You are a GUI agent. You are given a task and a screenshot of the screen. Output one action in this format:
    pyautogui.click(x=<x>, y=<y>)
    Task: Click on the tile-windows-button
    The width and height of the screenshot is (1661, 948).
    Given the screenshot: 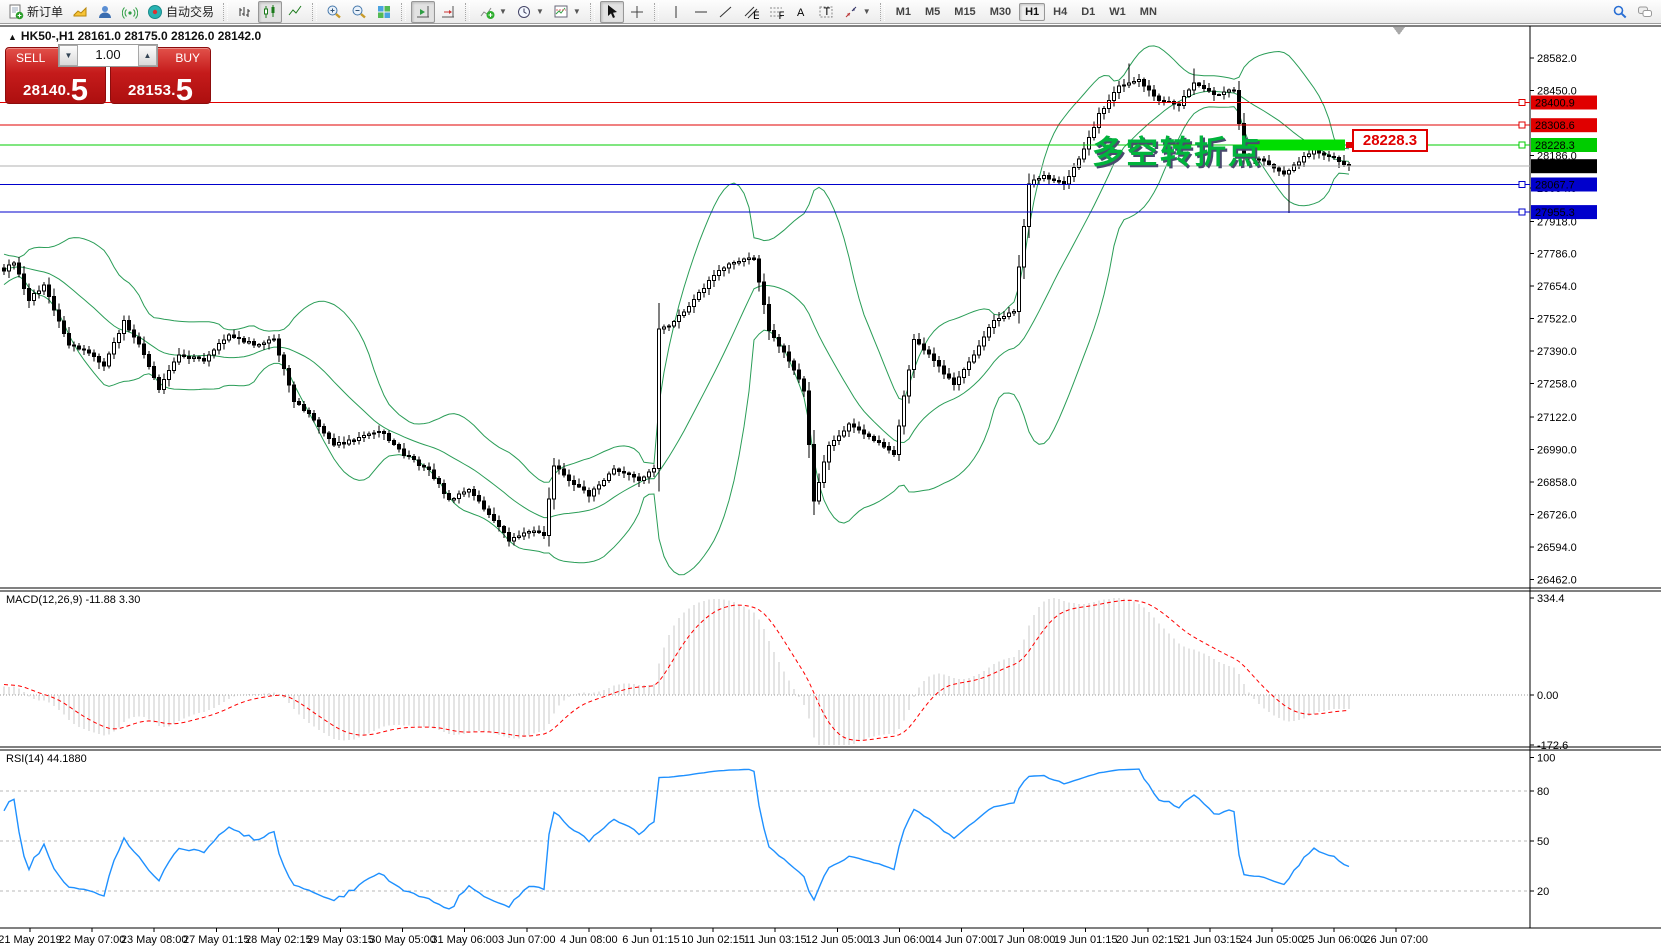 What is the action you would take?
    pyautogui.click(x=384, y=12)
    